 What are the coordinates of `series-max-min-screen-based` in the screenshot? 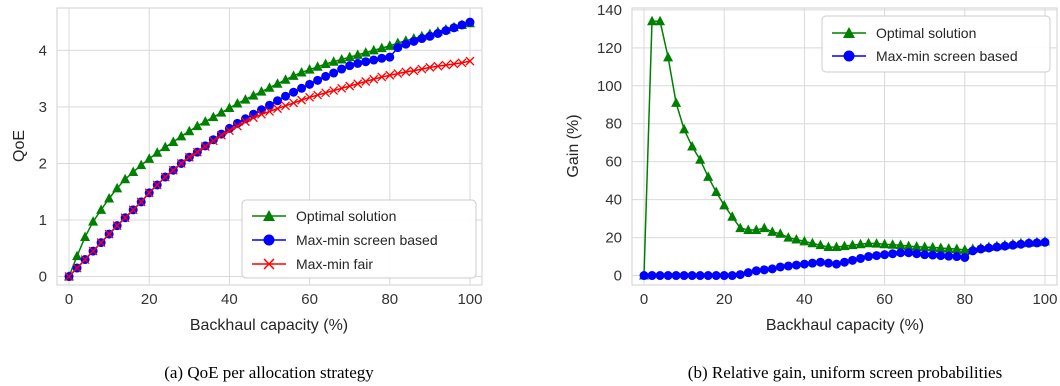 It's located at (844, 259).